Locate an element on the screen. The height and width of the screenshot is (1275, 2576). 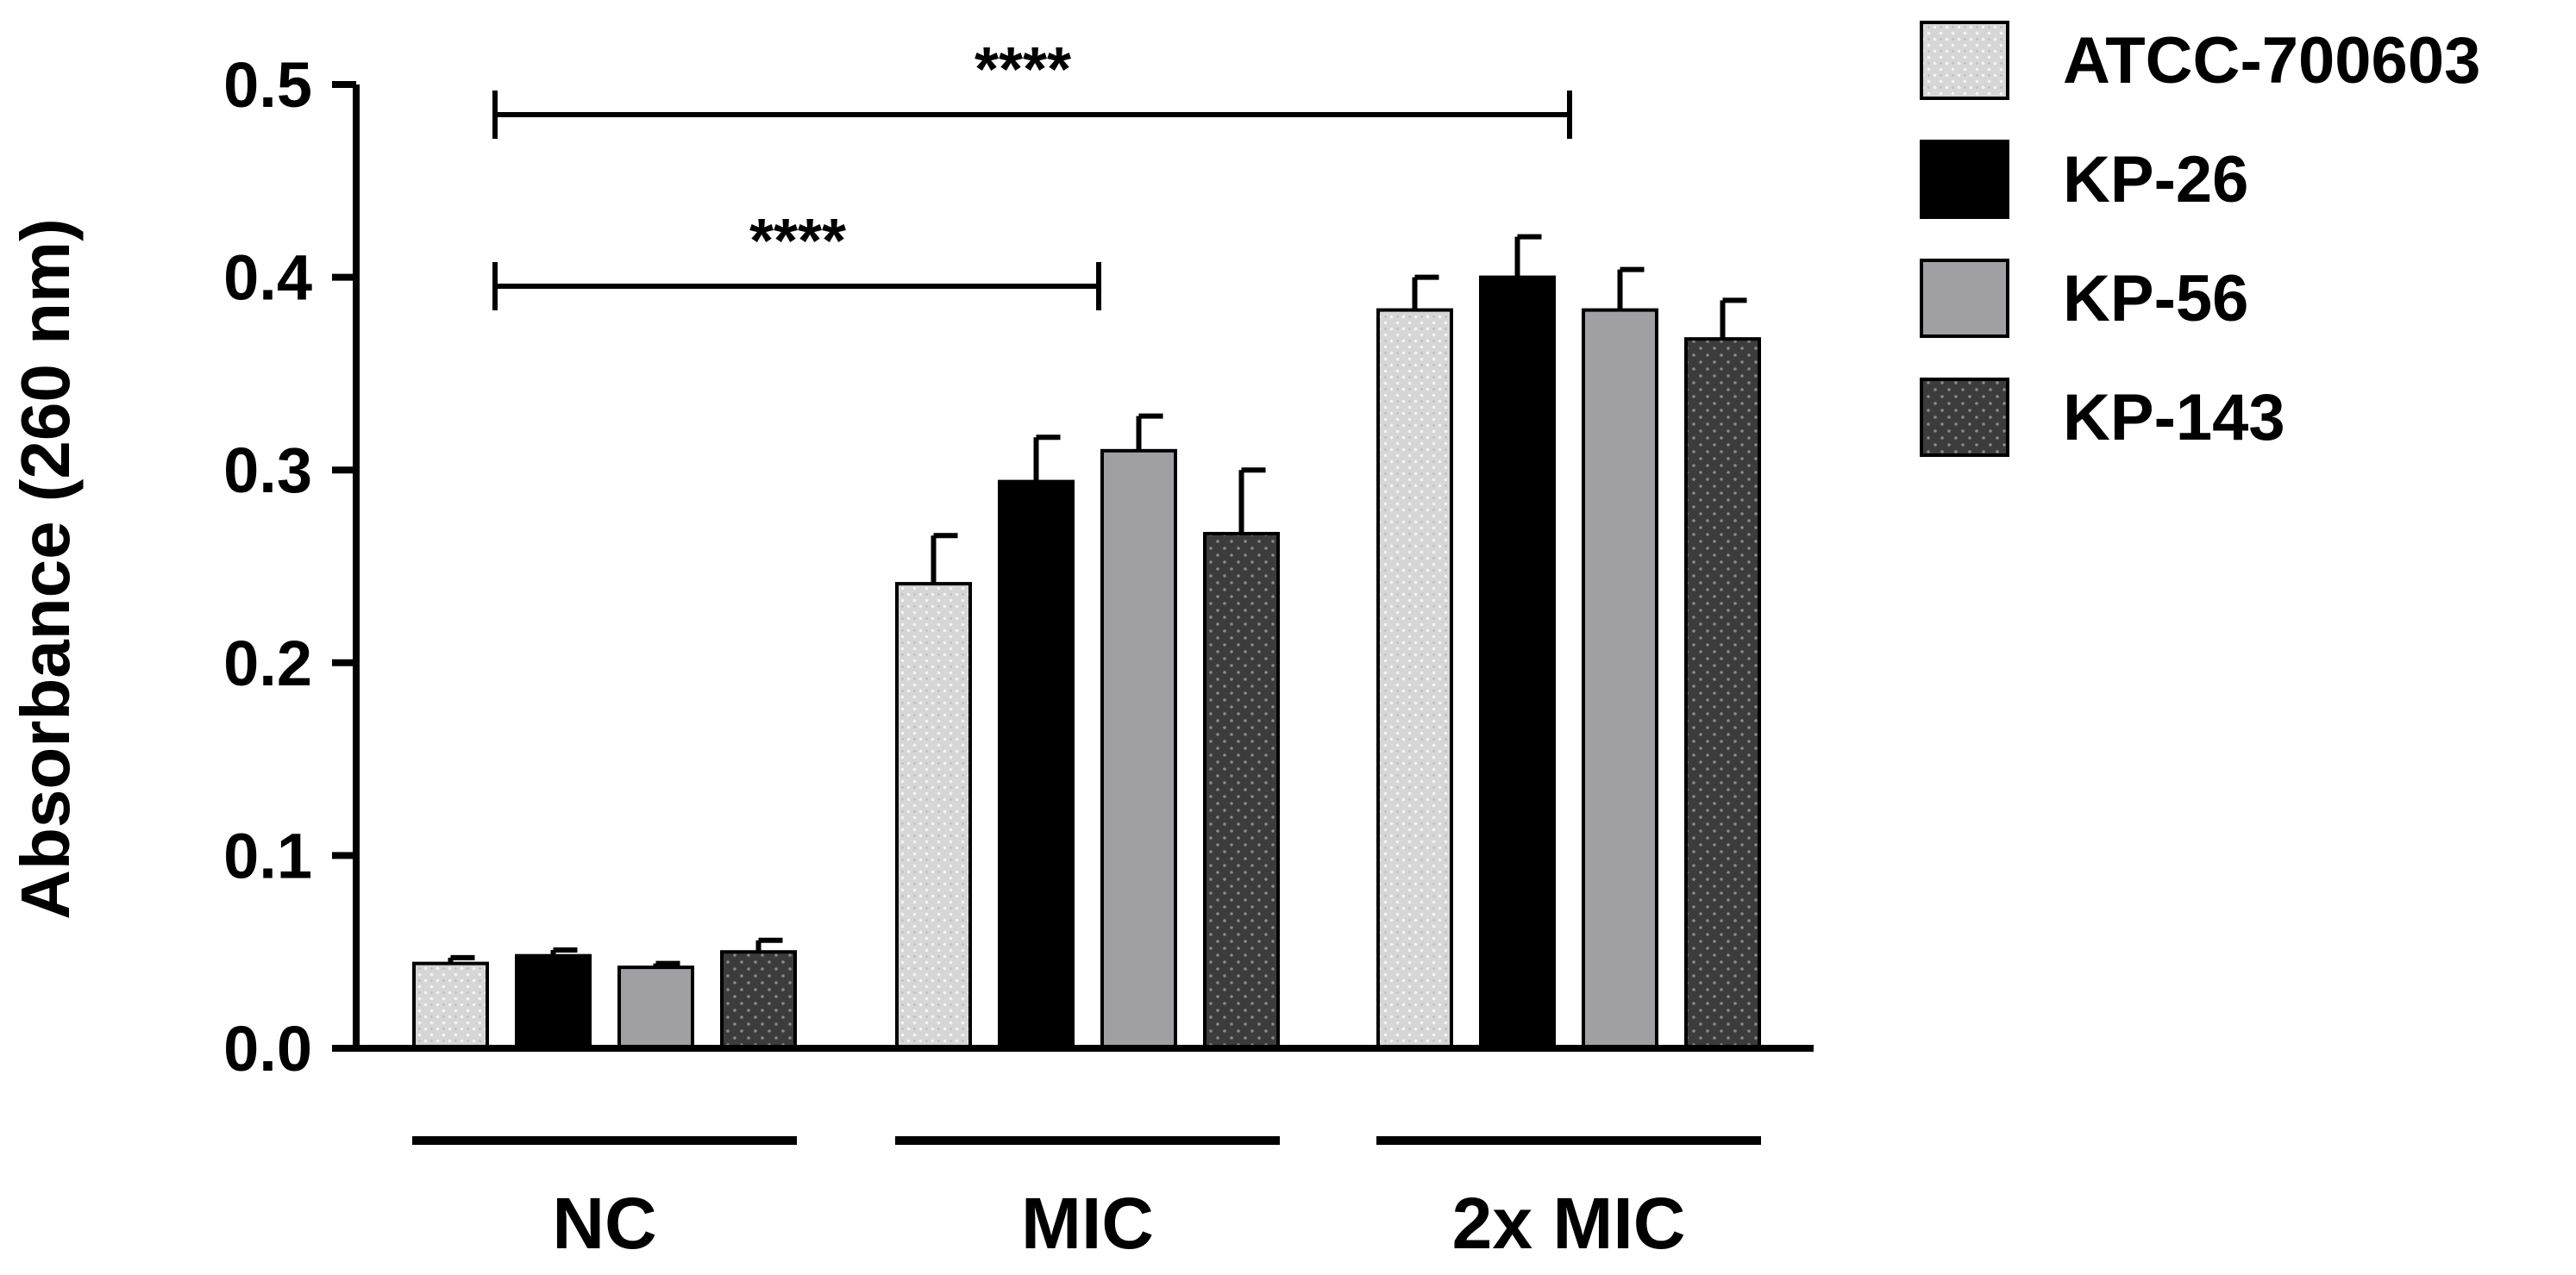
y-tick-label: 0.5 is located at coordinates (267, 85).